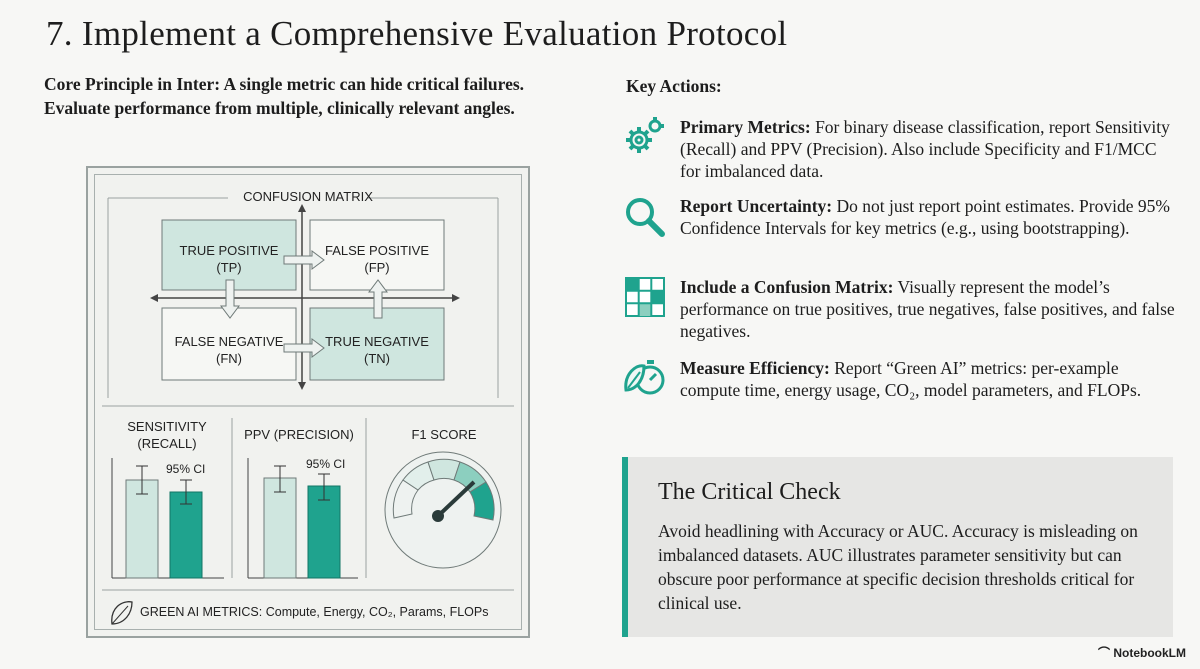 This screenshot has width=1200, height=669. What do you see at coordinates (308, 196) in the screenshot?
I see `confusion-matrix-label: CONFUSION MATRIX` at bounding box center [308, 196].